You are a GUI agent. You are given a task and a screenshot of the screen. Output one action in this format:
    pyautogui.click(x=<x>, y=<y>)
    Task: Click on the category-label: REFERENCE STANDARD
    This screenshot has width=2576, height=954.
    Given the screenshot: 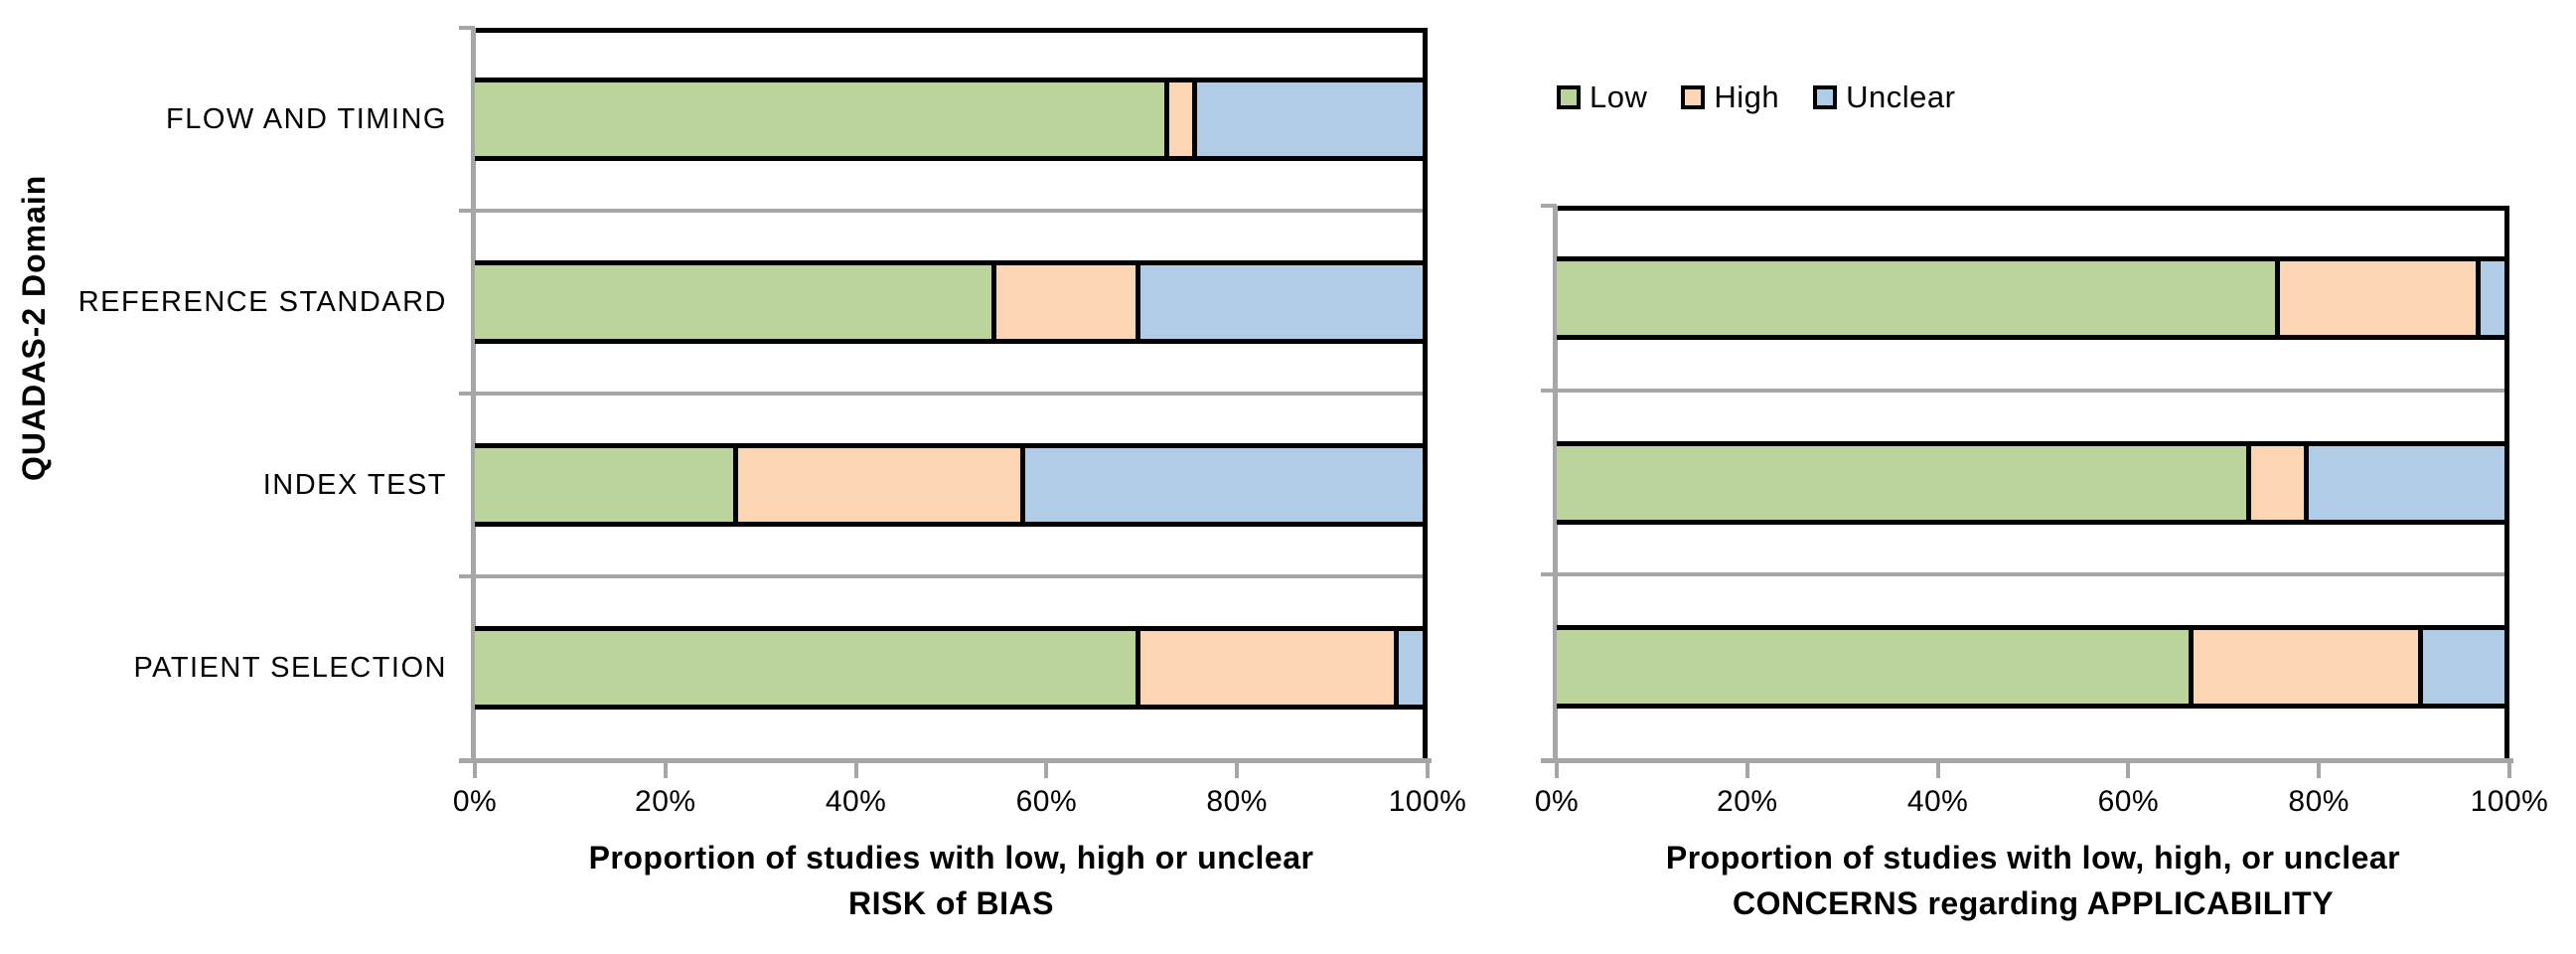 What is the action you would take?
    pyautogui.click(x=262, y=302)
    